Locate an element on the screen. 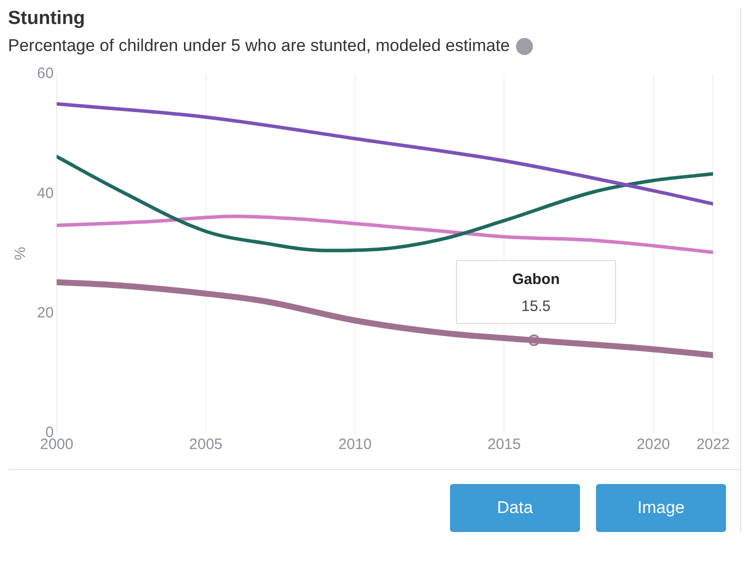 Image resolution: width=748 pixels, height=586 pixels. chart-subtitle: Percentage of children under 5 who are stunted, modeled estimate is located at coordinates (259, 46).